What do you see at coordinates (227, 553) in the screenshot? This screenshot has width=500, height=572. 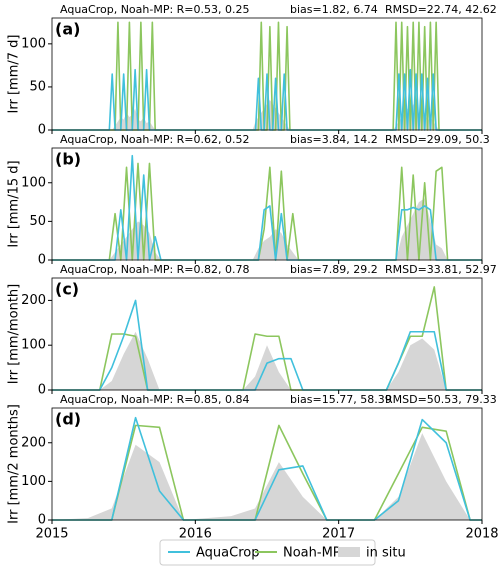 I see `legend-label: AquaCrop` at bounding box center [227, 553].